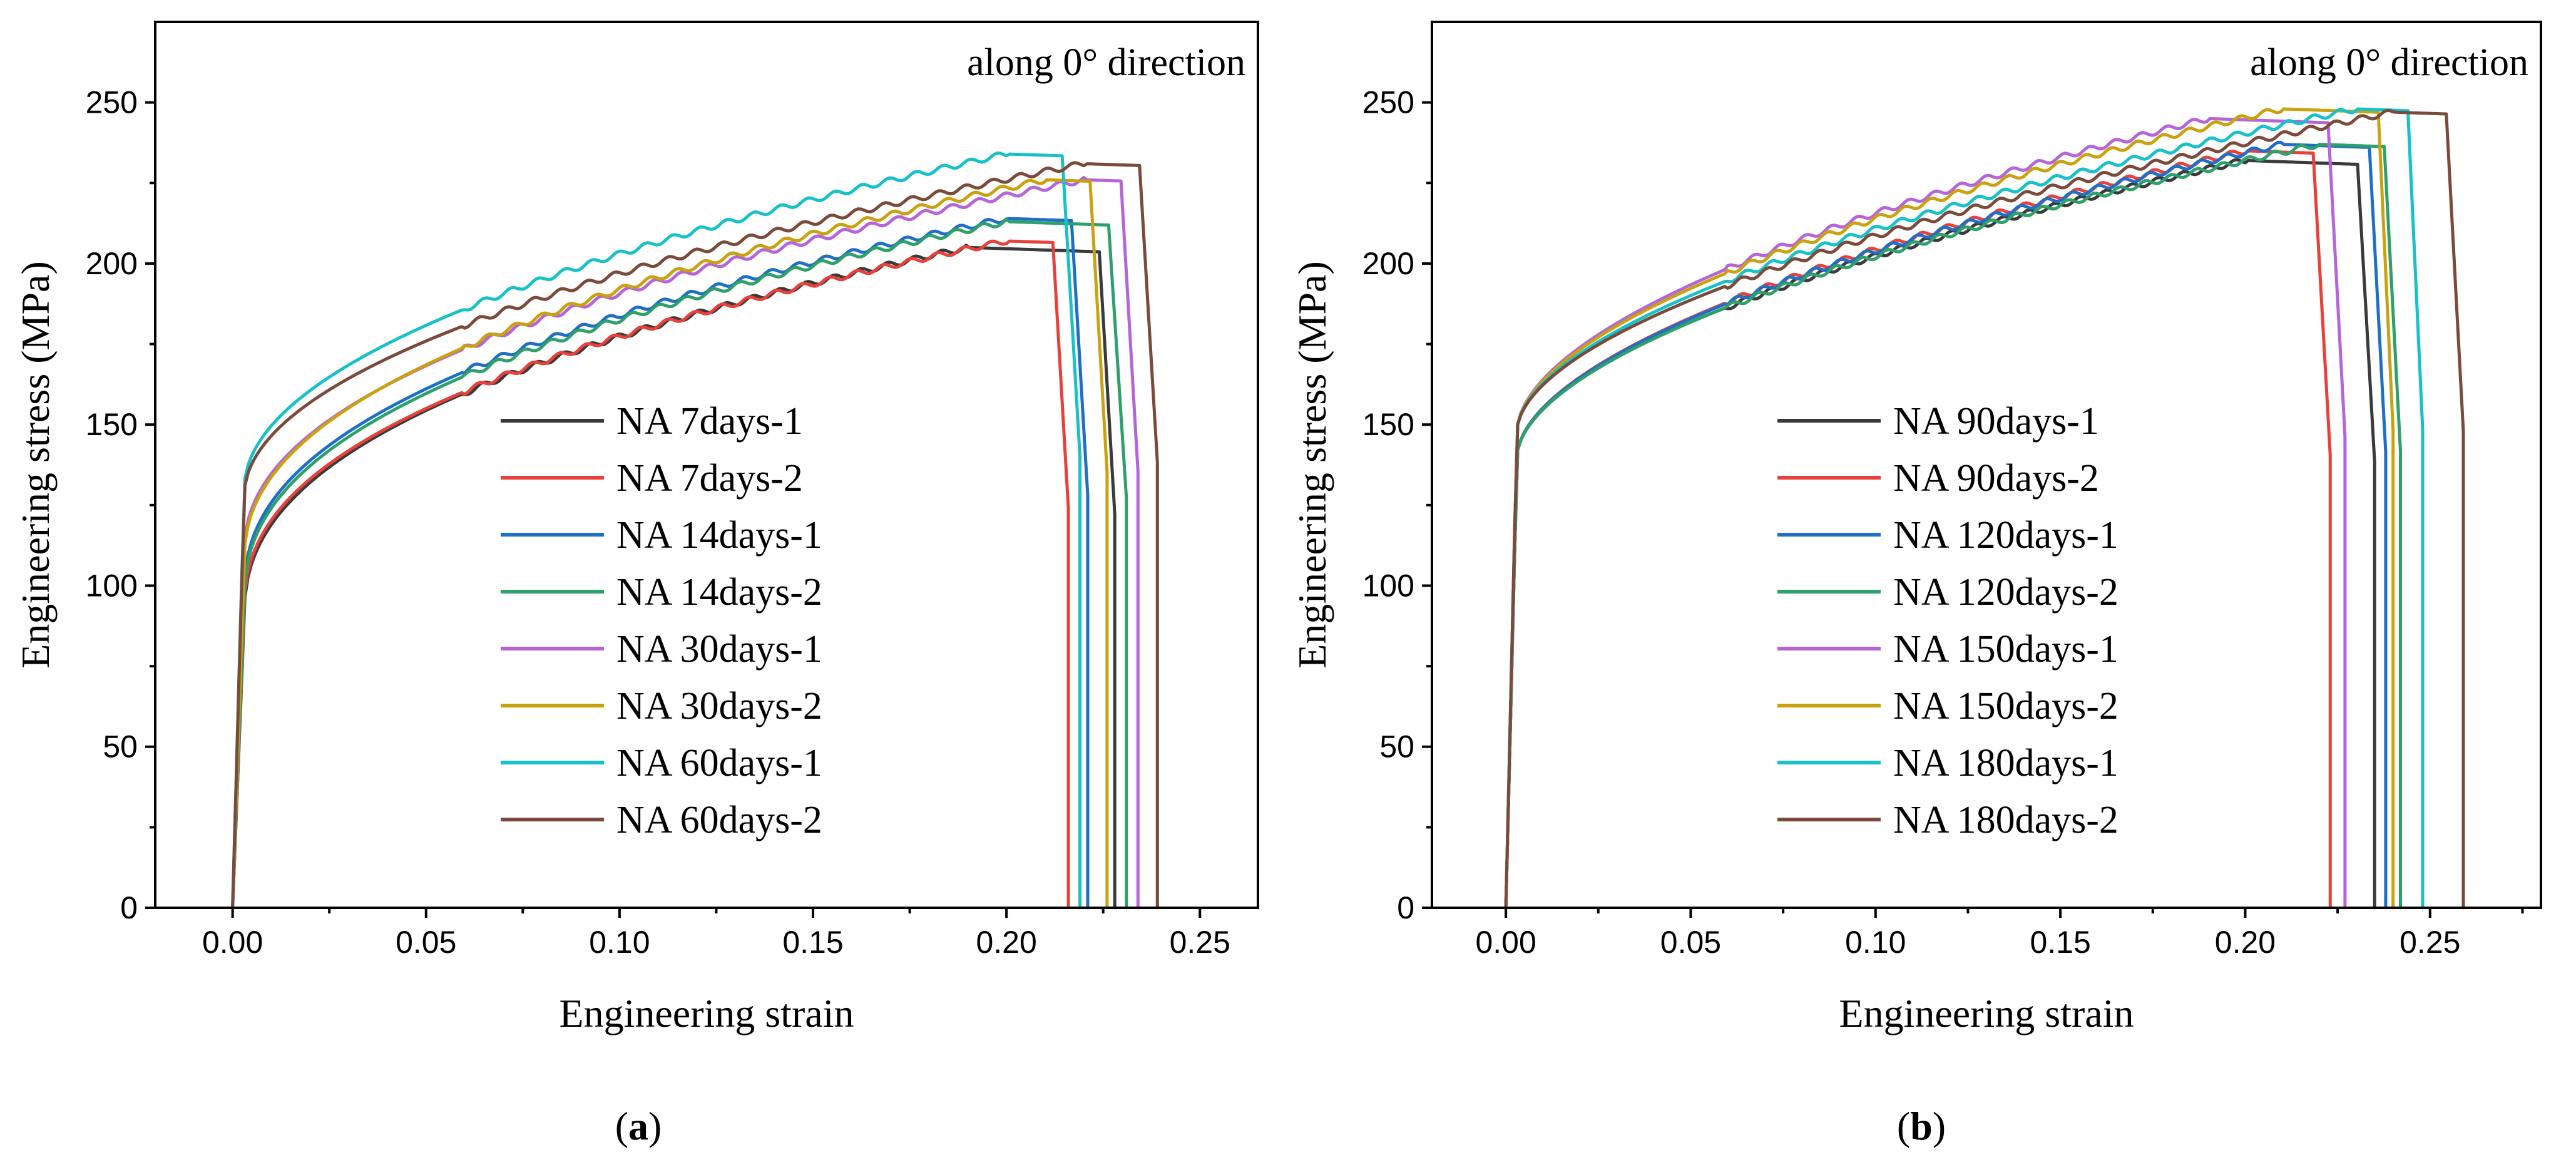  What do you see at coordinates (1921, 1126) in the screenshot?
I see `panel-caption: (b)` at bounding box center [1921, 1126].